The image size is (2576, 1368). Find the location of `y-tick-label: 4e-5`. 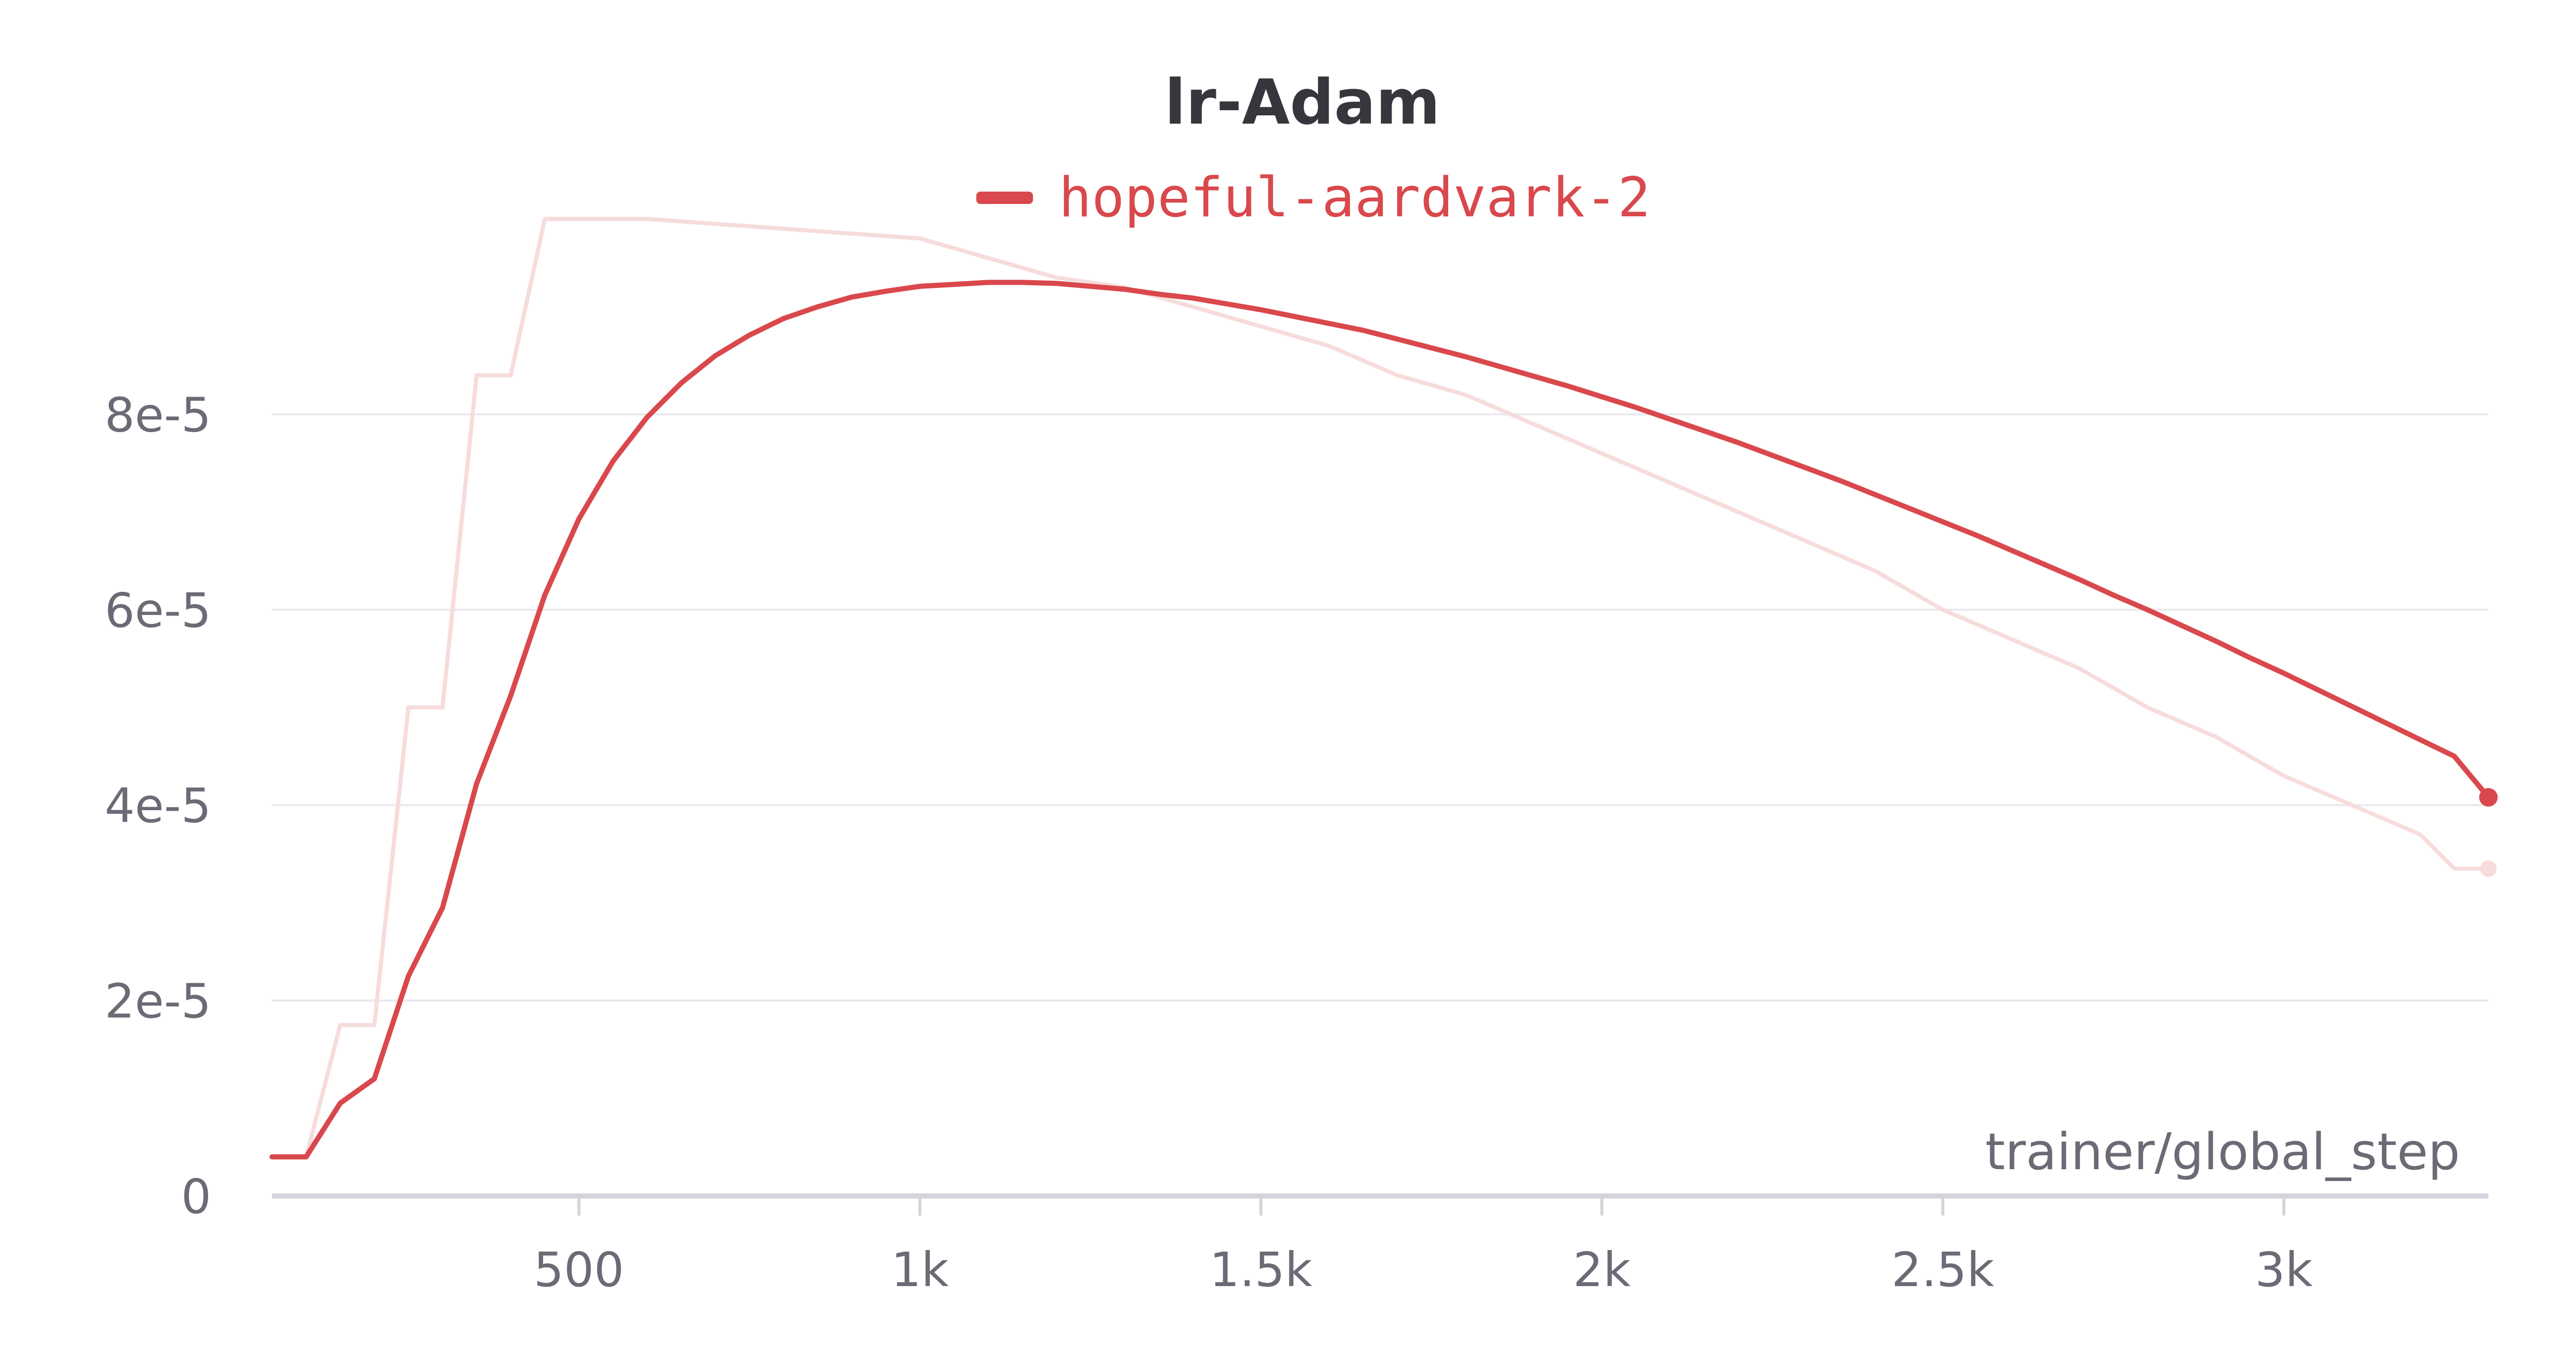

y-tick-label: 4e-5 is located at coordinates (158, 805).